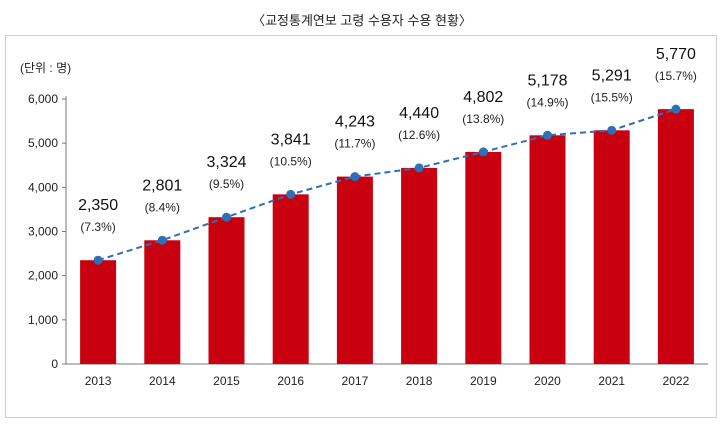 This screenshot has height=426, width=724. I want to click on value-label: 5,770, so click(676, 54).